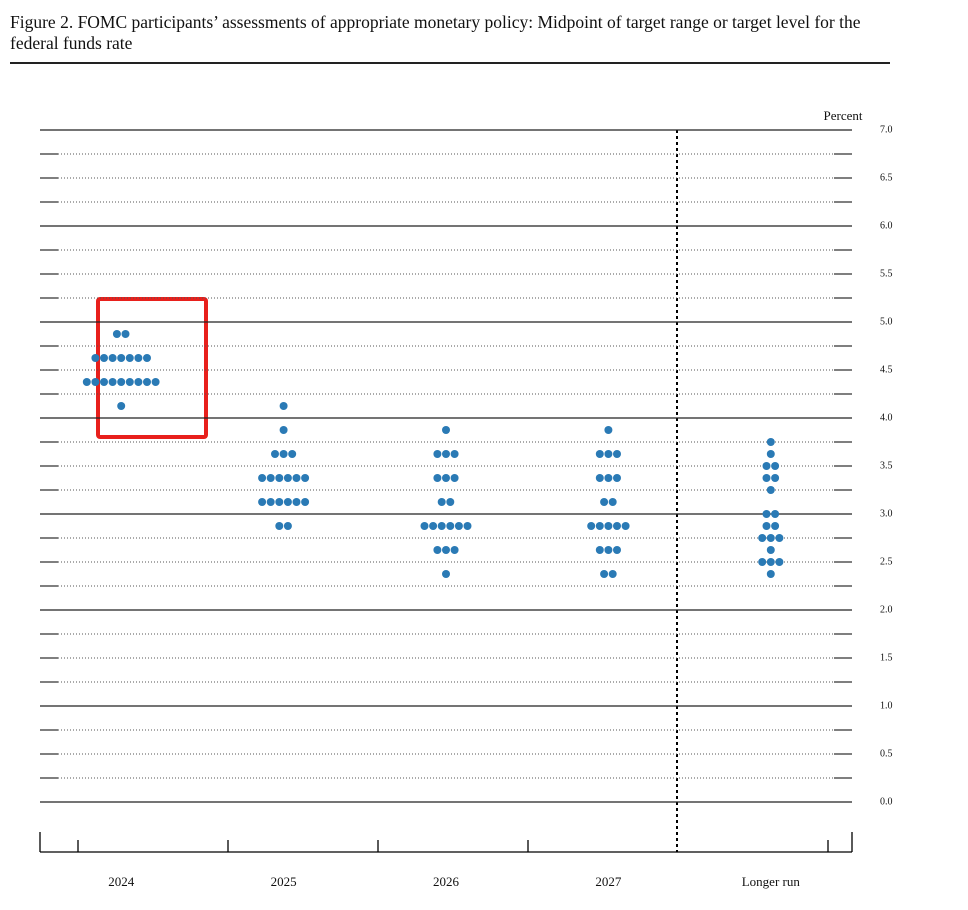 This screenshot has width=968, height=910. I want to click on x-tick-label: 2024, so click(121, 881).